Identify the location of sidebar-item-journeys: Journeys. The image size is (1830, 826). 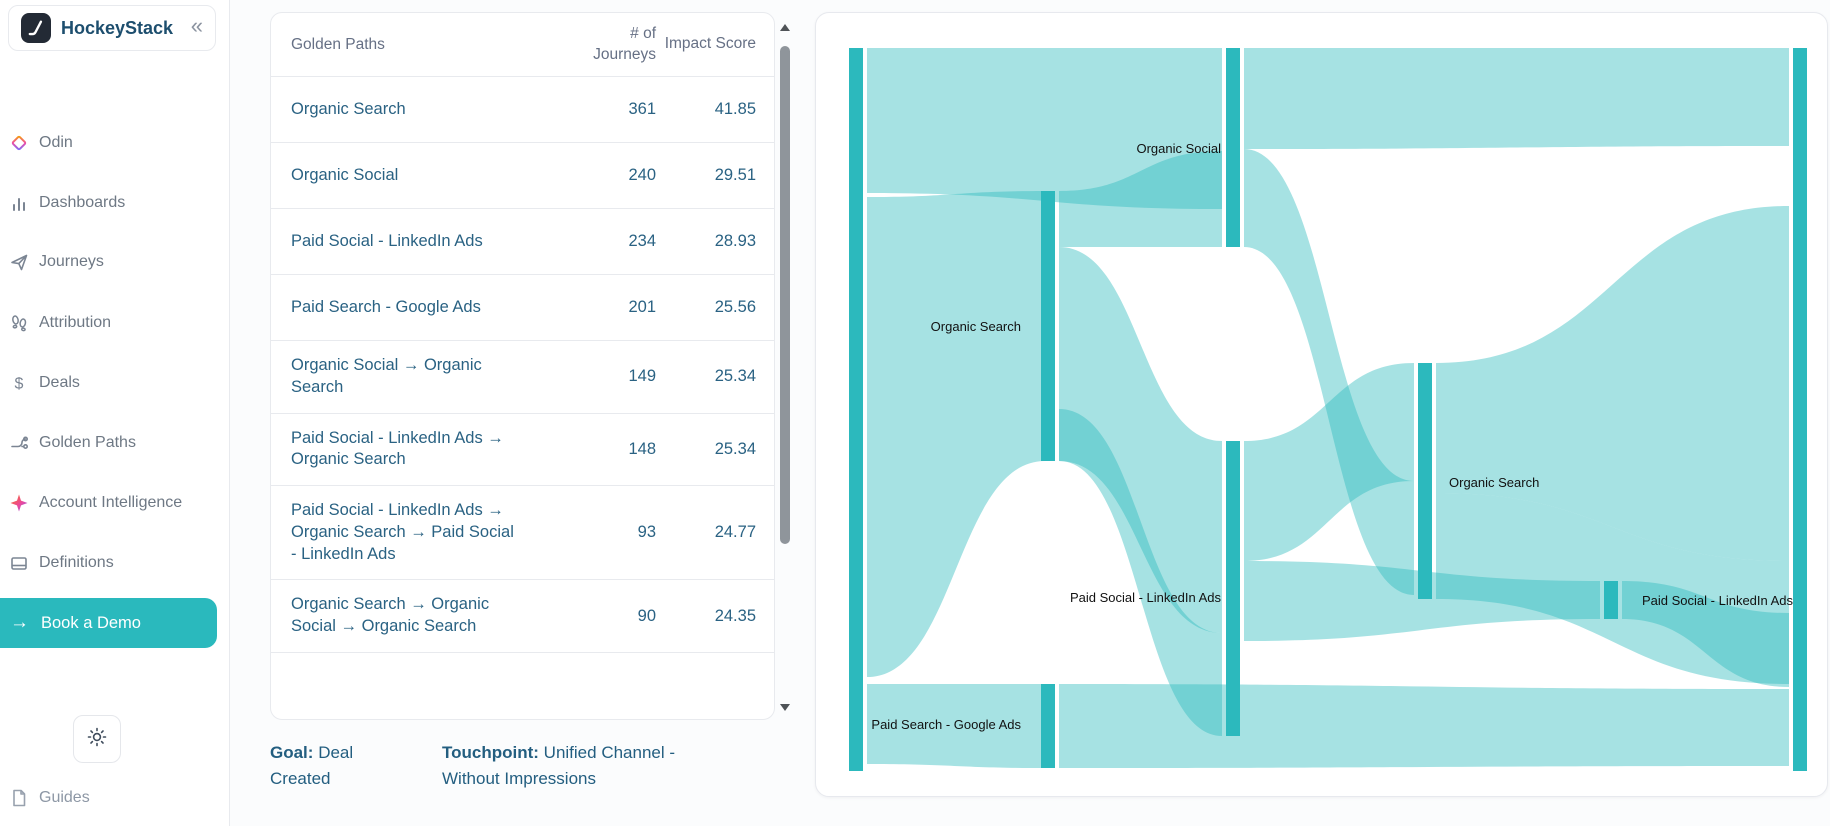
(115, 262).